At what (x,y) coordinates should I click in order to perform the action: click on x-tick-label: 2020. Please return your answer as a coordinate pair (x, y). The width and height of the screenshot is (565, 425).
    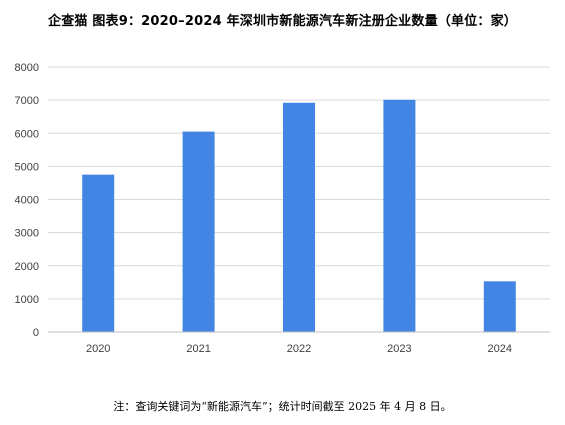
    Looking at the image, I should click on (98, 349).